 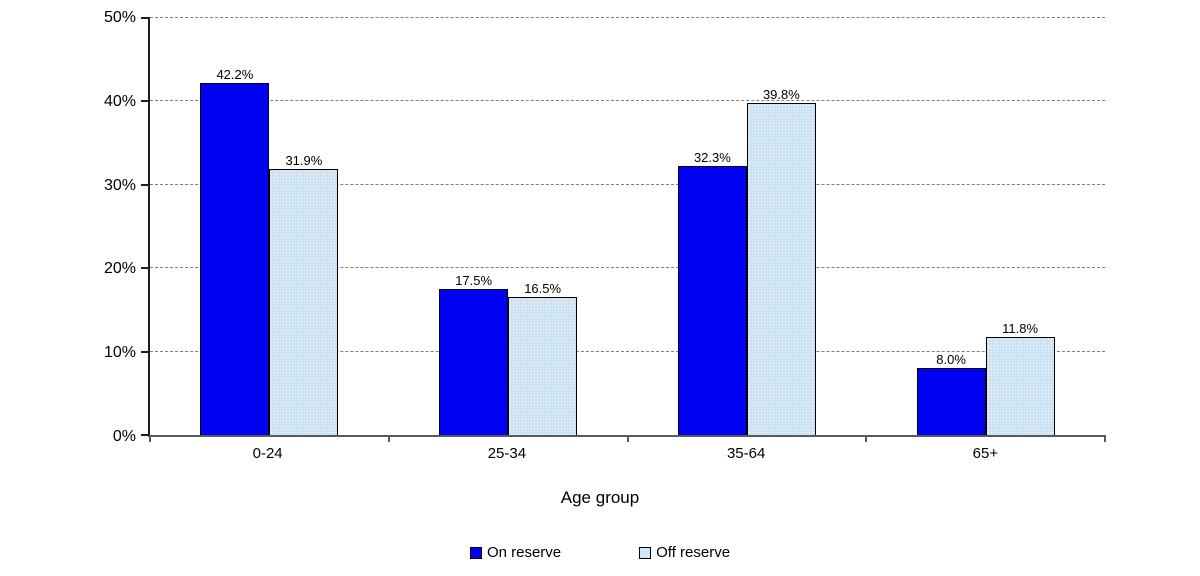 I want to click on y-tick-label: 0%, so click(x=124, y=436).